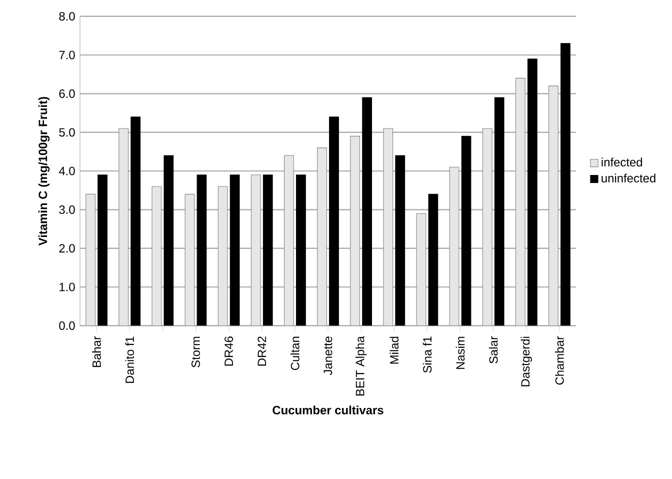  What do you see at coordinates (67, 248) in the screenshot?
I see `y-tick-label: 2.0` at bounding box center [67, 248].